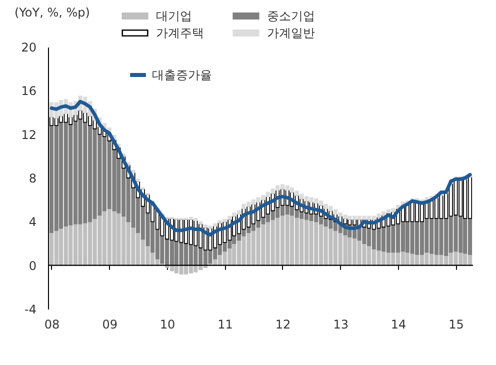  I want to click on y-tick-label: 12, so click(28, 135).